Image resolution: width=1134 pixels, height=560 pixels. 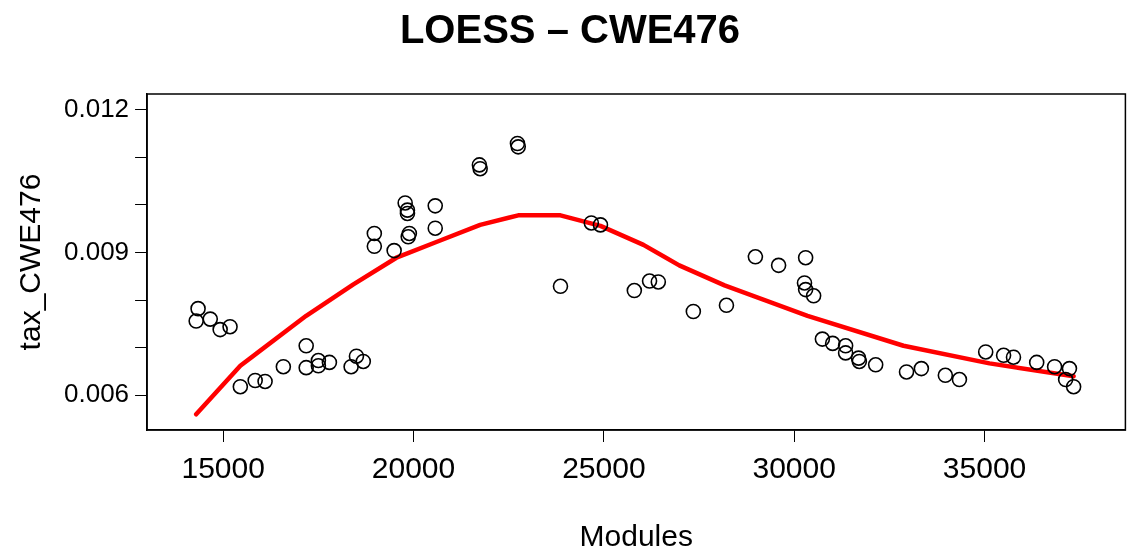 I want to click on x-tick-label: 30000, so click(x=794, y=468).